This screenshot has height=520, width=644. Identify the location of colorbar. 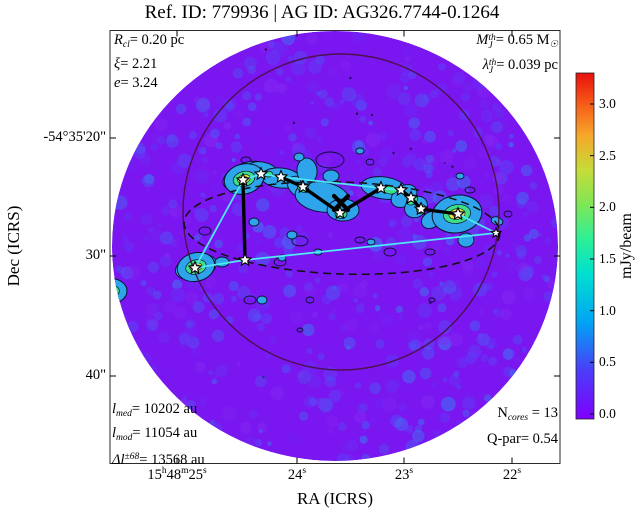
(585, 246).